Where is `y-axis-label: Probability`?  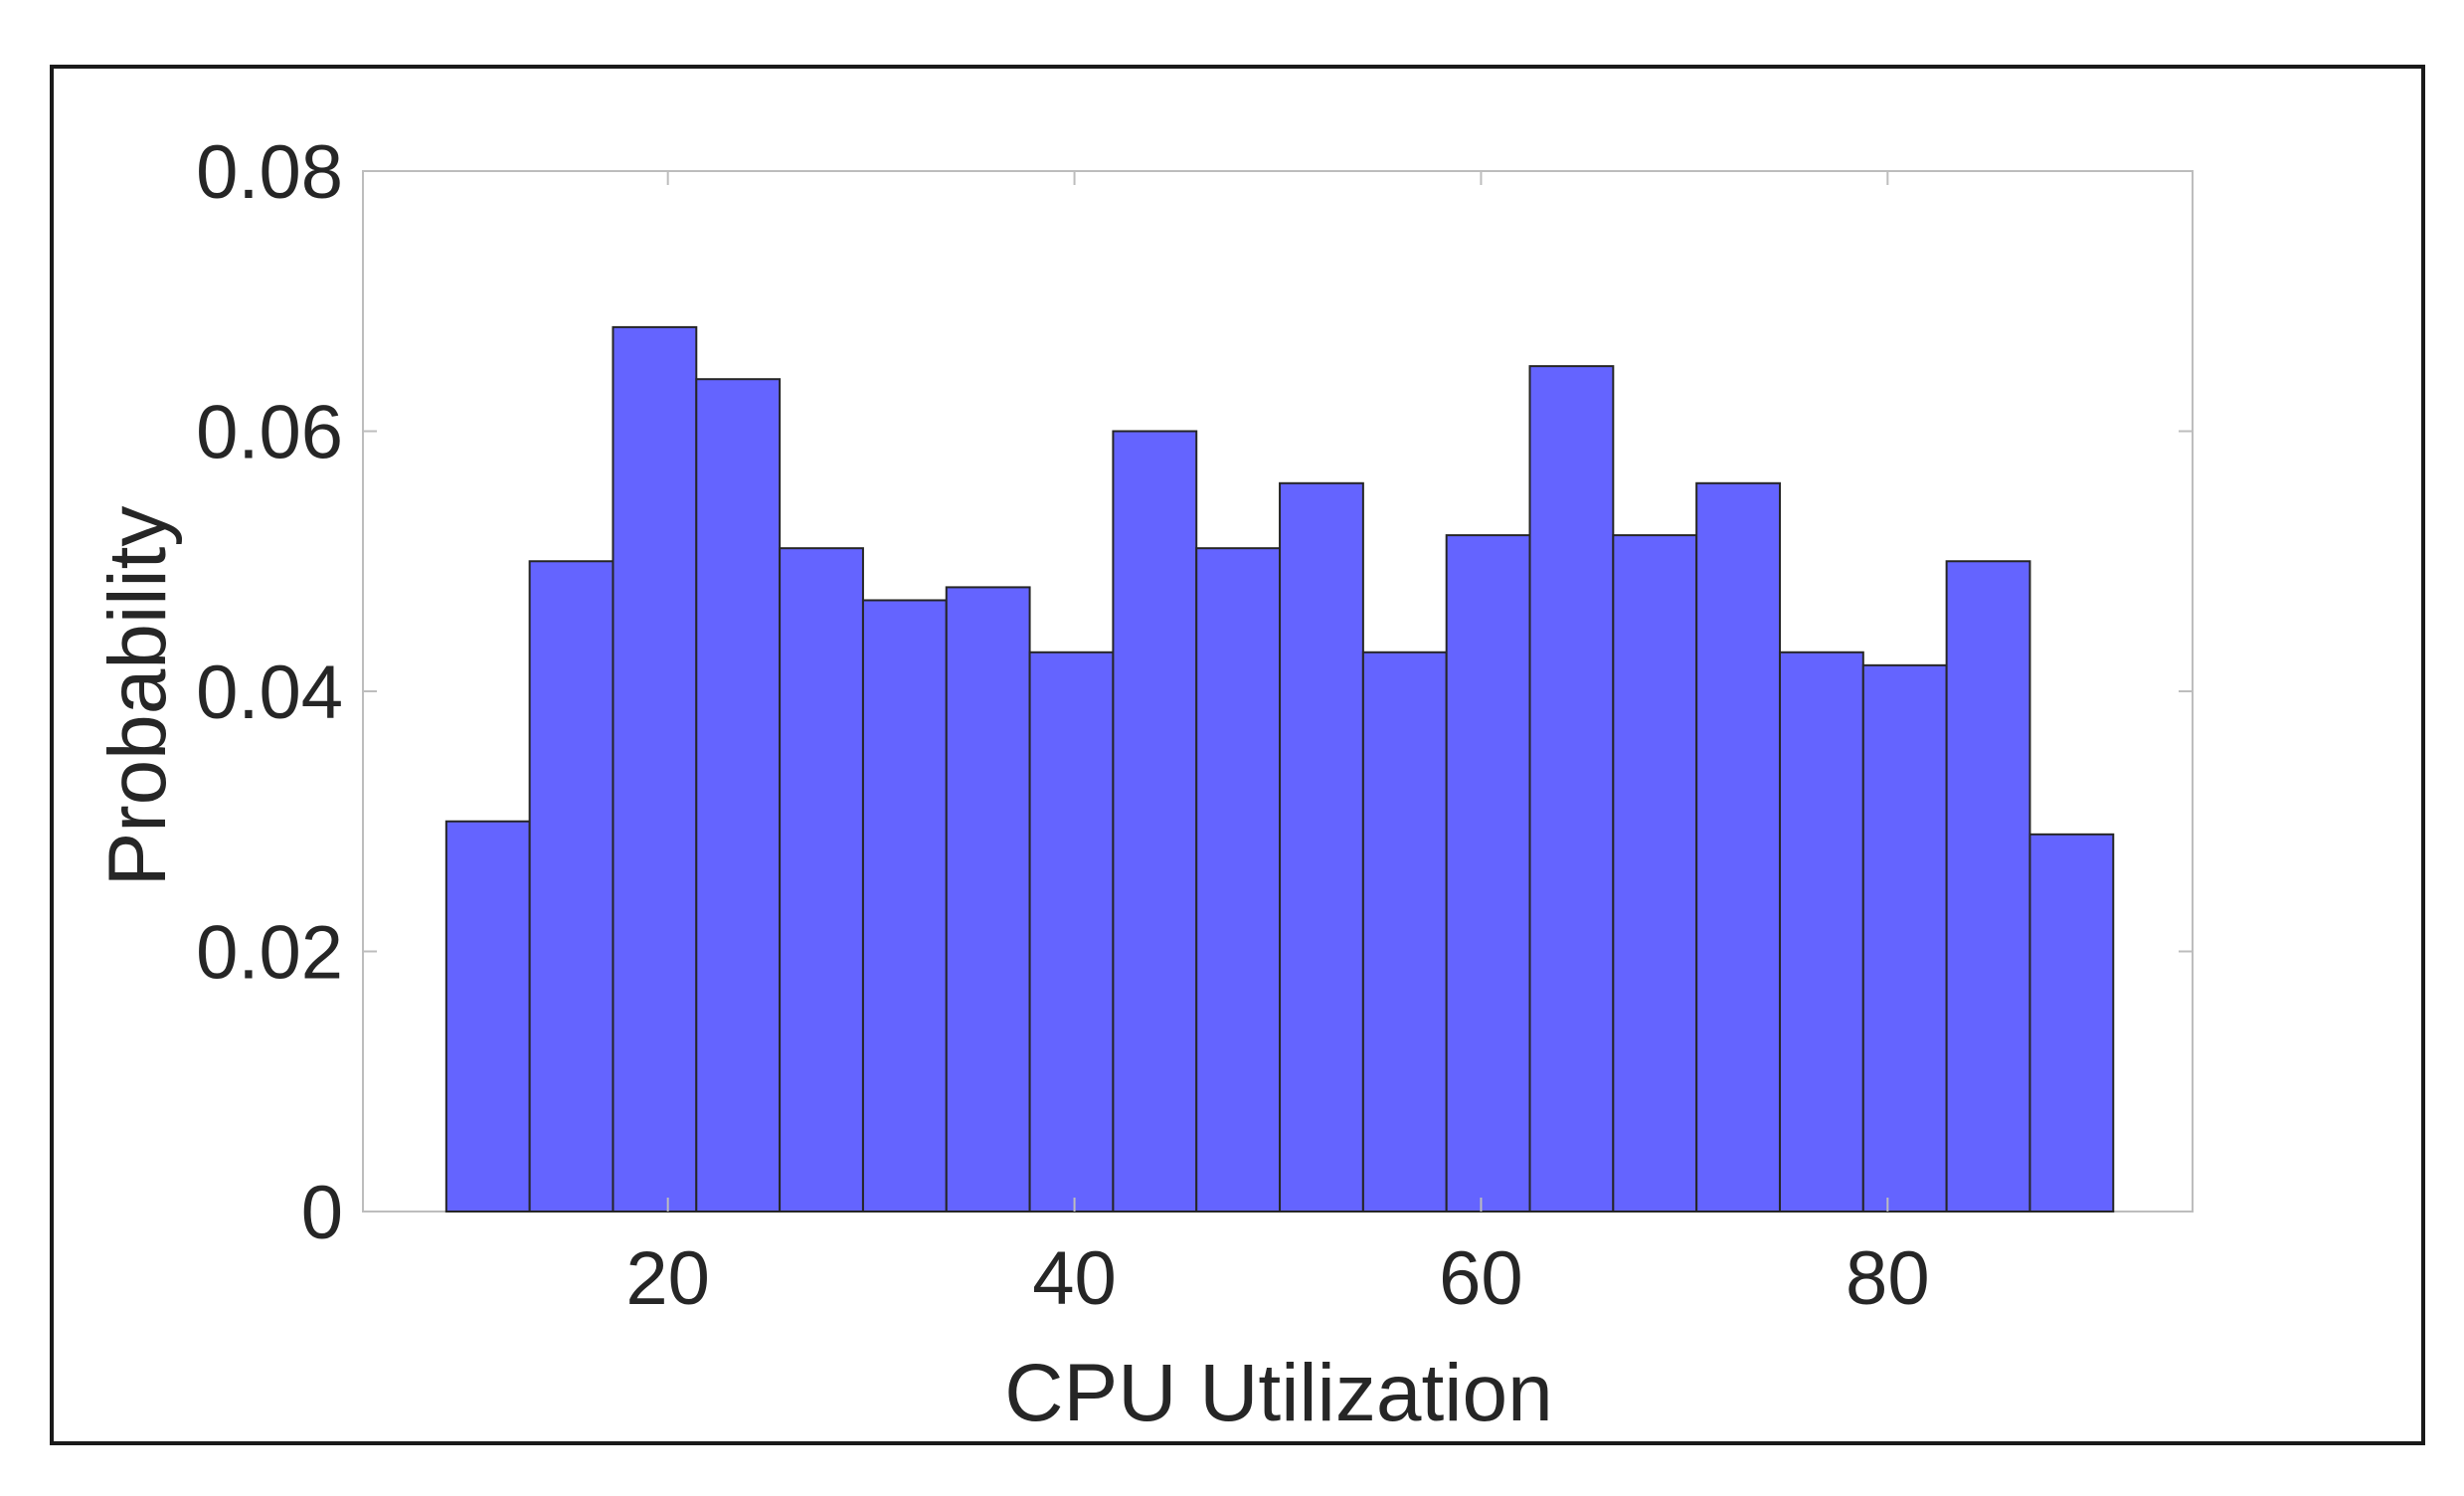 y-axis-label: Probability is located at coordinates (137, 696).